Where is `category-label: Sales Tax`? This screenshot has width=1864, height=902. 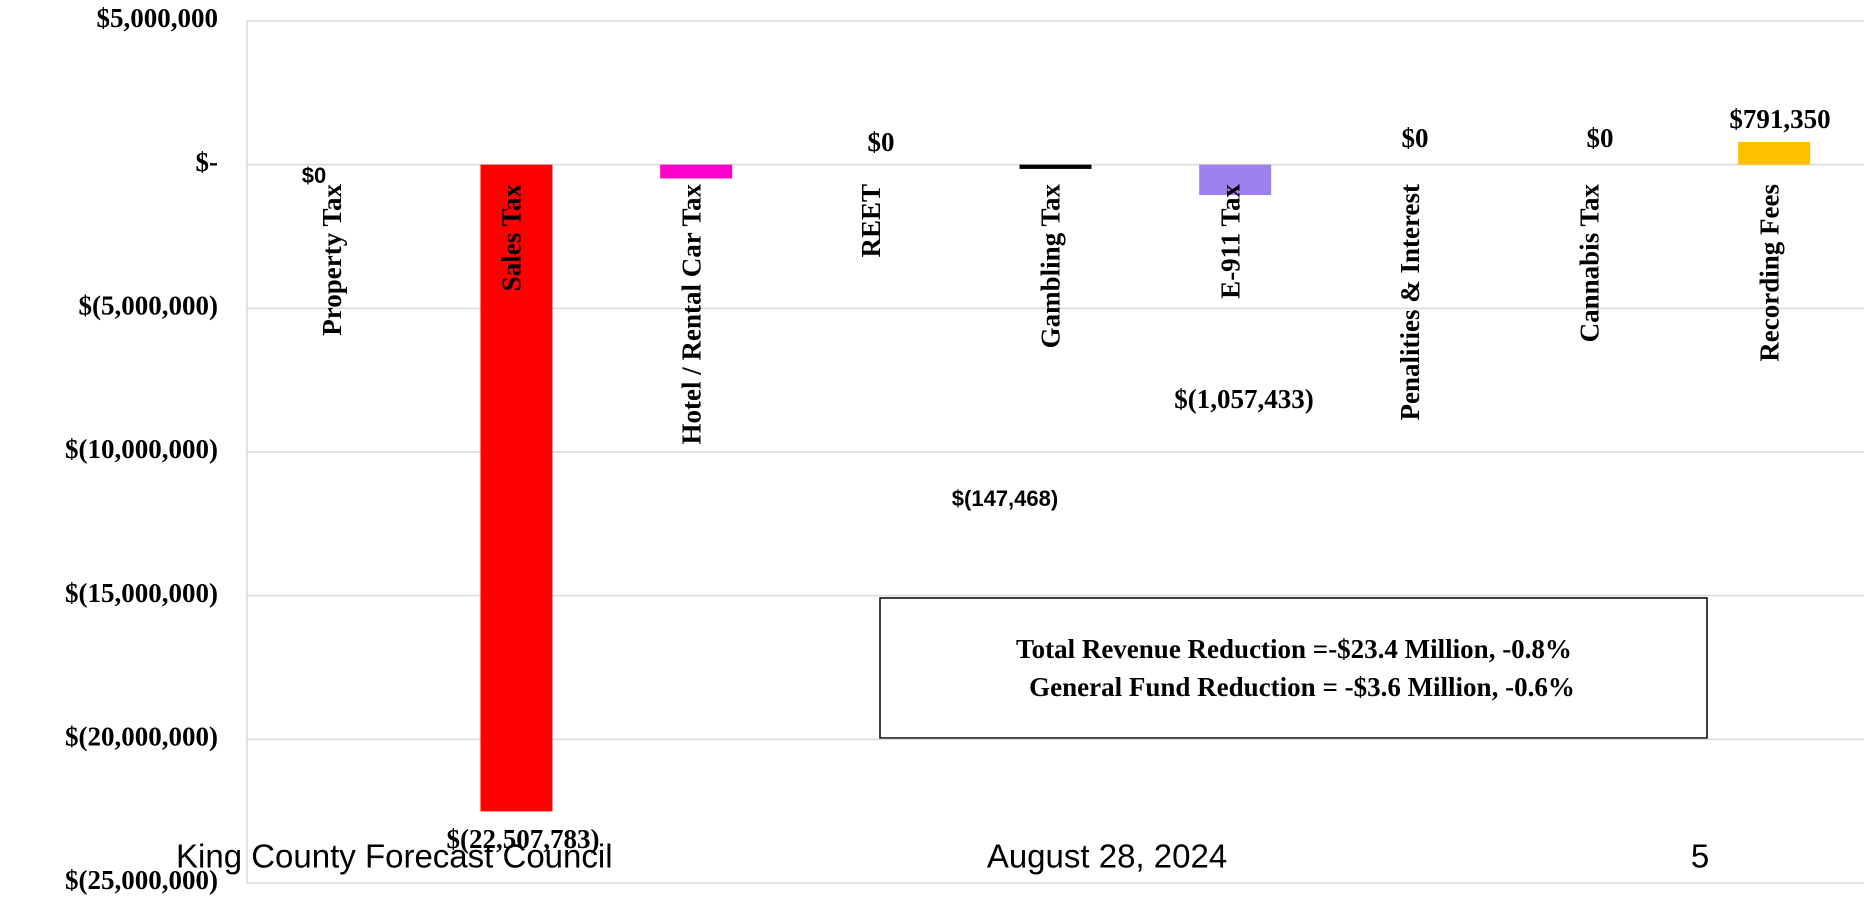
category-label: Sales Tax is located at coordinates (512, 238).